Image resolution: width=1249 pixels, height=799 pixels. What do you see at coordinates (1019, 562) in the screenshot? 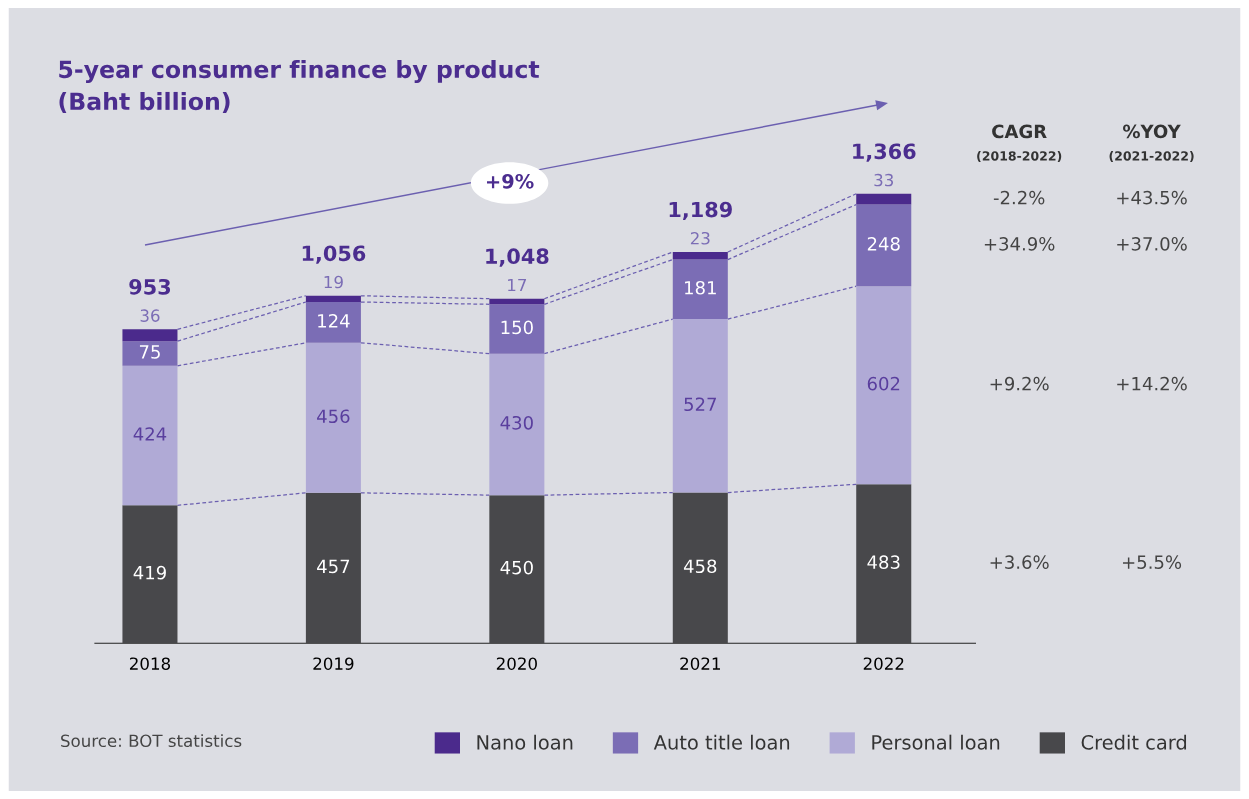
I see `text: +3.6%` at bounding box center [1019, 562].